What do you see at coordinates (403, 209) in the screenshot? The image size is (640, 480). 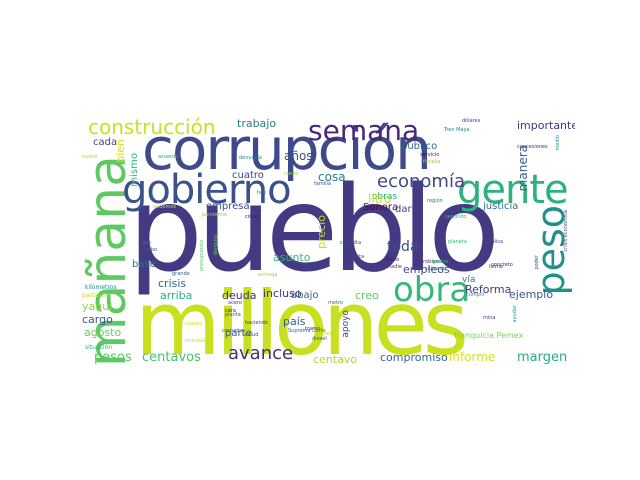 I see `word-dar: dar` at bounding box center [403, 209].